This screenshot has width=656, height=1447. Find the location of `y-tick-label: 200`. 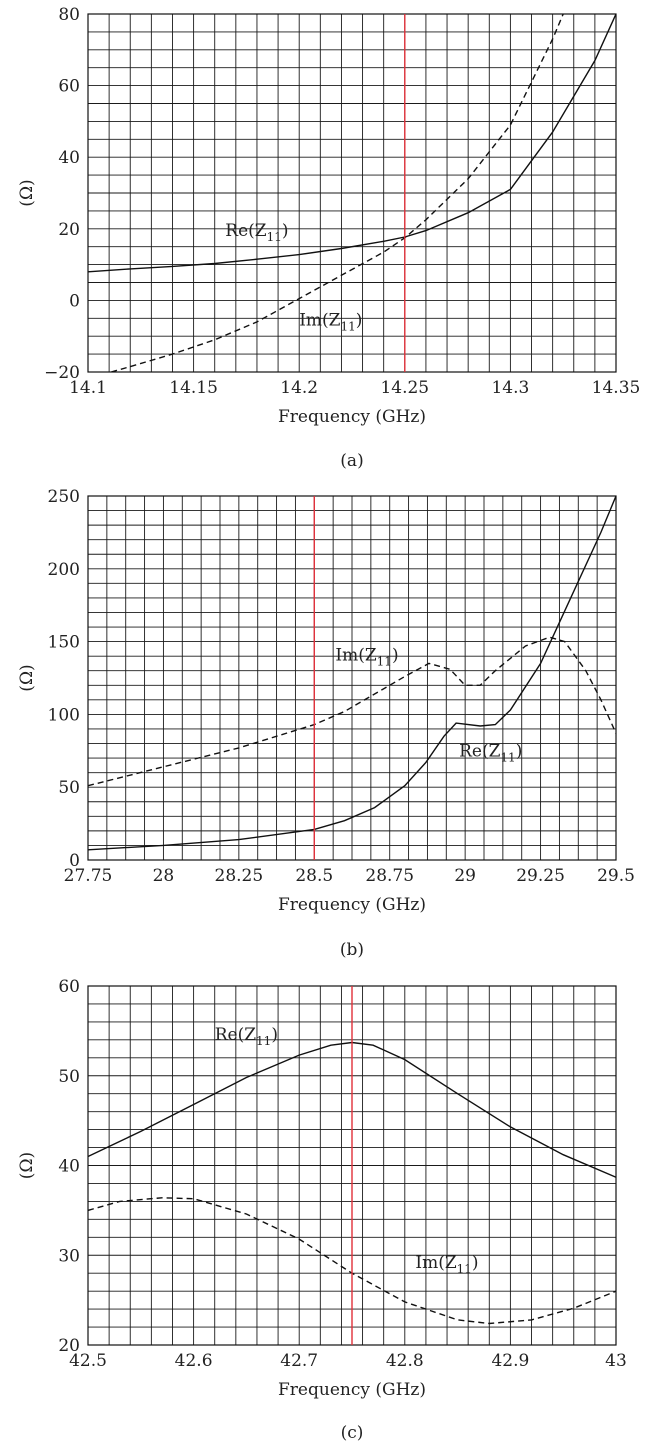

y-tick-label: 200 is located at coordinates (64, 570).